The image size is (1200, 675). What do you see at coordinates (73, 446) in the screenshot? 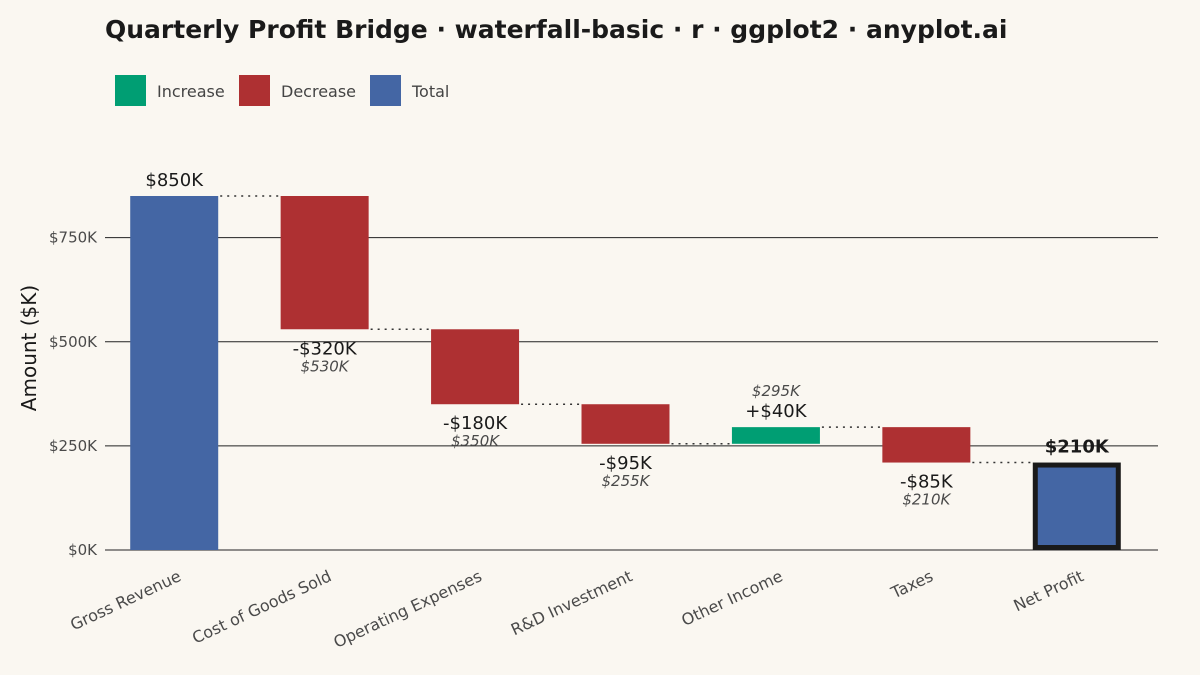
I see `y-tick-label: $250K` at bounding box center [73, 446].